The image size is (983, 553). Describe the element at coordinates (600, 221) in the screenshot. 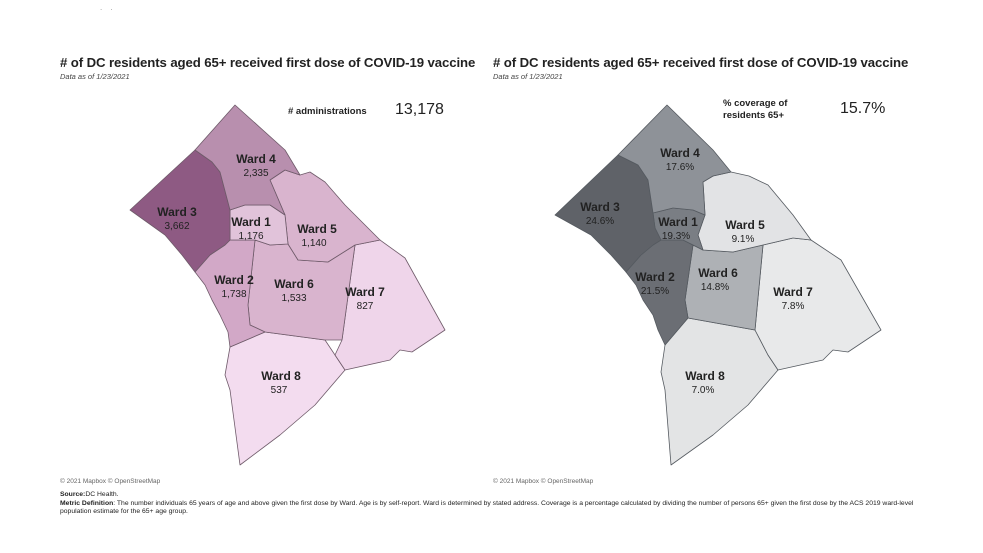

I see `right-ward-3-value: 24.6%` at that location.